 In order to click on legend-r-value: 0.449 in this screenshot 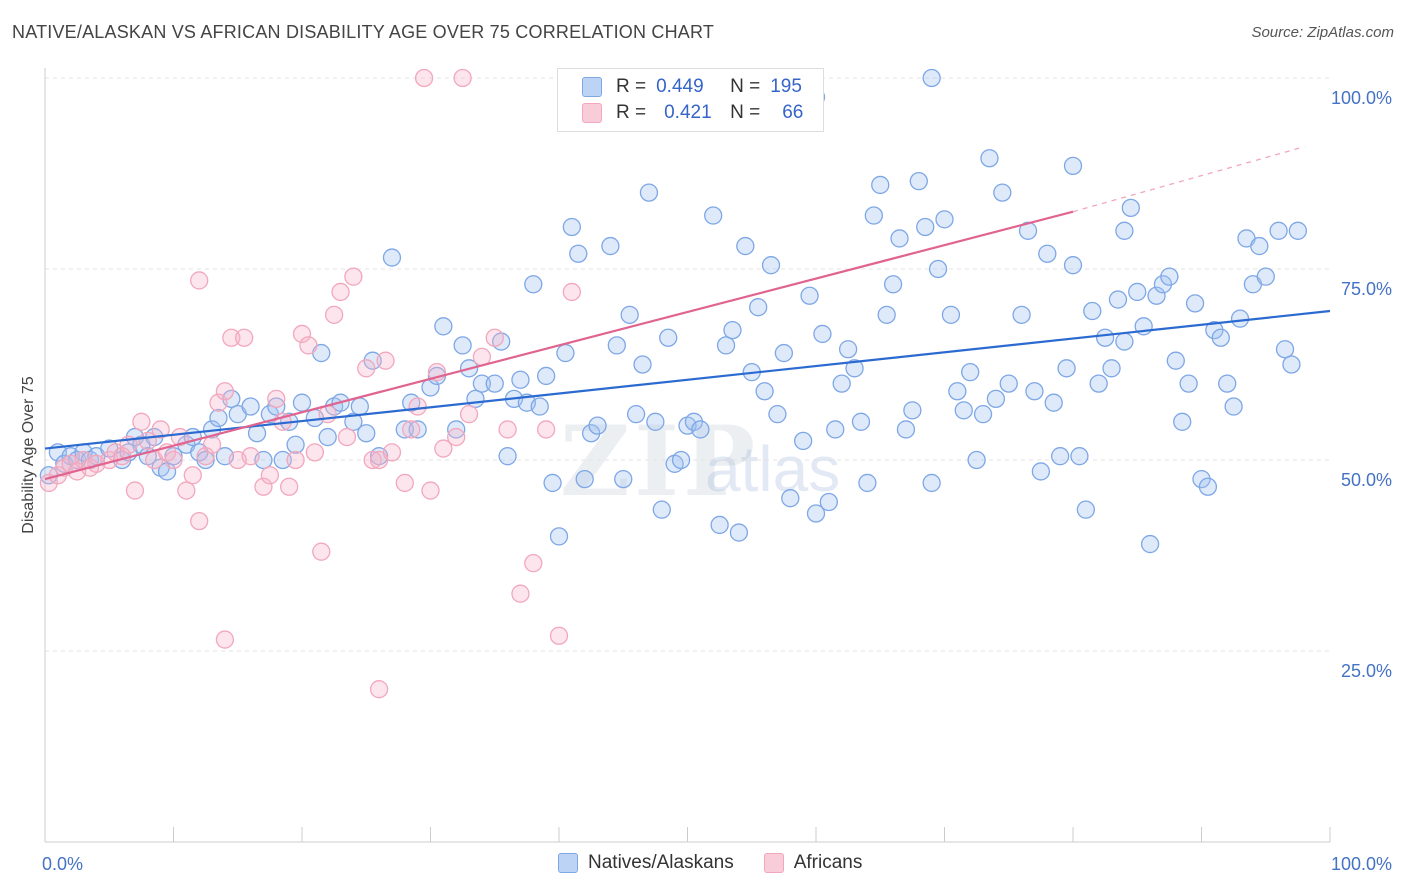, I will do `click(680, 86)`.